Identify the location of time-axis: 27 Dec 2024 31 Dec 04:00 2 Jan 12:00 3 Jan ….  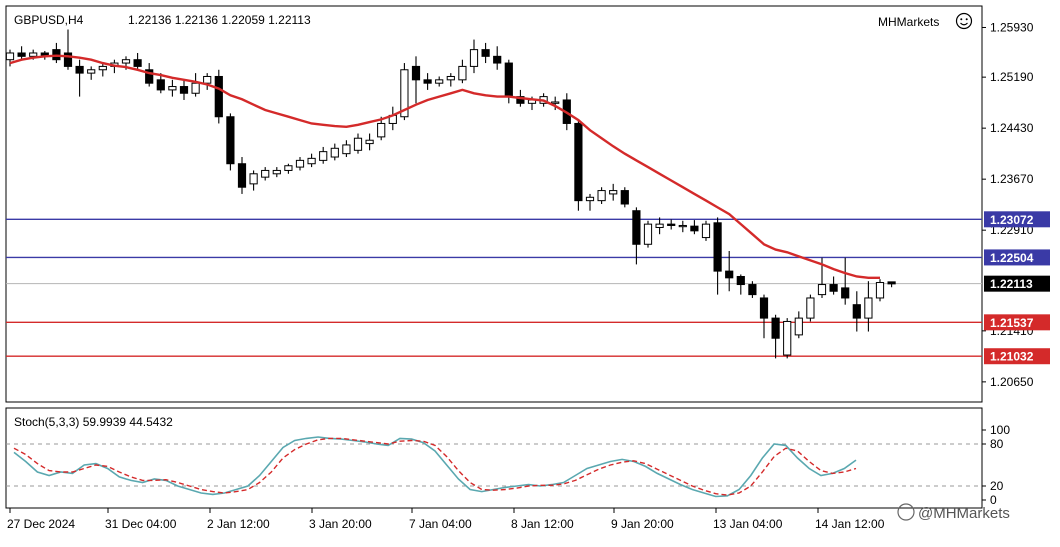
(446, 519).